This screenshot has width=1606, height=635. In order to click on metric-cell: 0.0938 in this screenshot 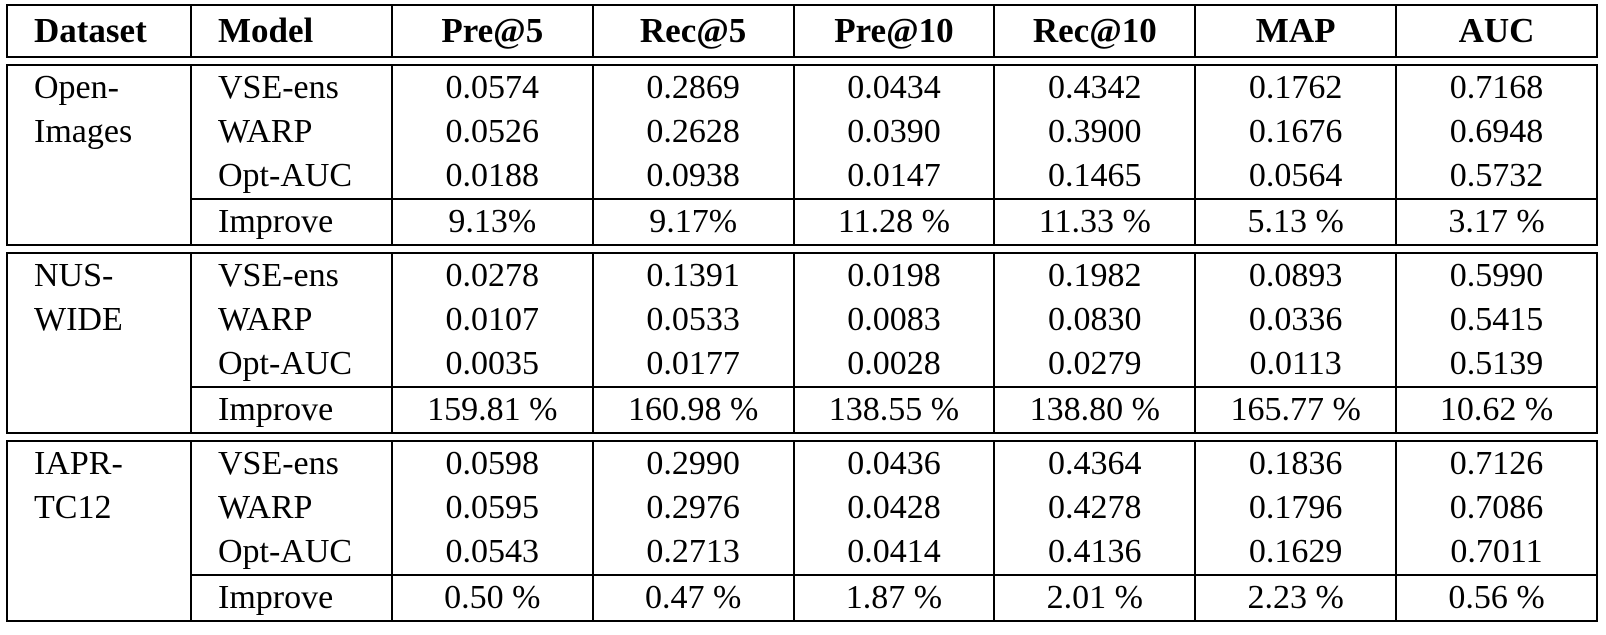, I will do `click(693, 176)`.